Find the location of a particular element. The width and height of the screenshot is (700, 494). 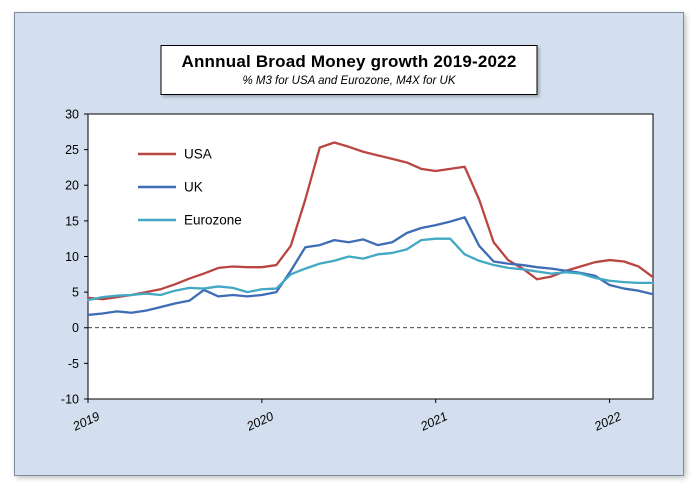

y-axis-label: 15 is located at coordinates (72, 221).